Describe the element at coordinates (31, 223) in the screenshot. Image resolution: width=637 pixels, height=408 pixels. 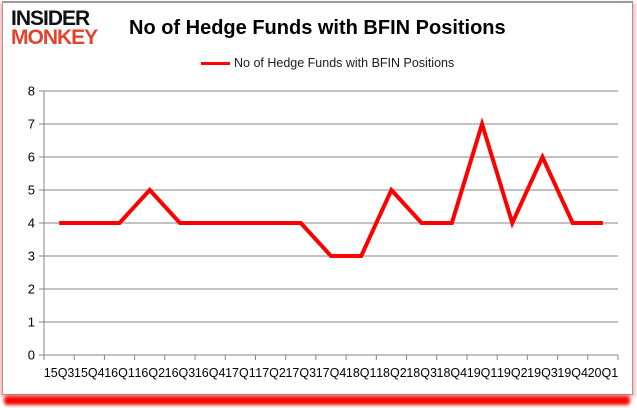
I see `y-tick-label: 4` at that location.